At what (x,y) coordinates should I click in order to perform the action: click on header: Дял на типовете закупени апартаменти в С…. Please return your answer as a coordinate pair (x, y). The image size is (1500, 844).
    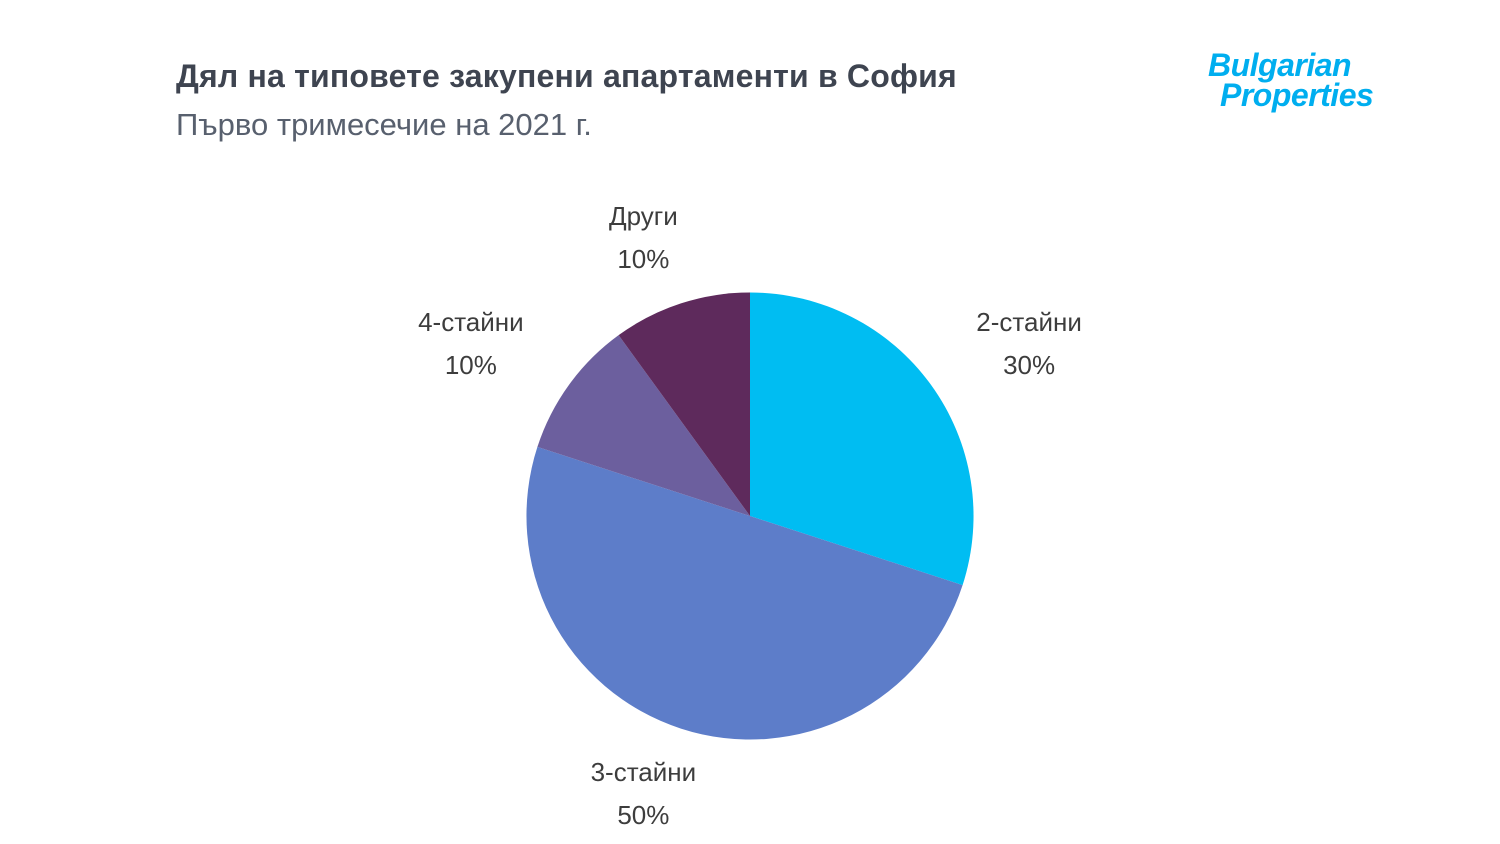
    Looking at the image, I should click on (566, 100).